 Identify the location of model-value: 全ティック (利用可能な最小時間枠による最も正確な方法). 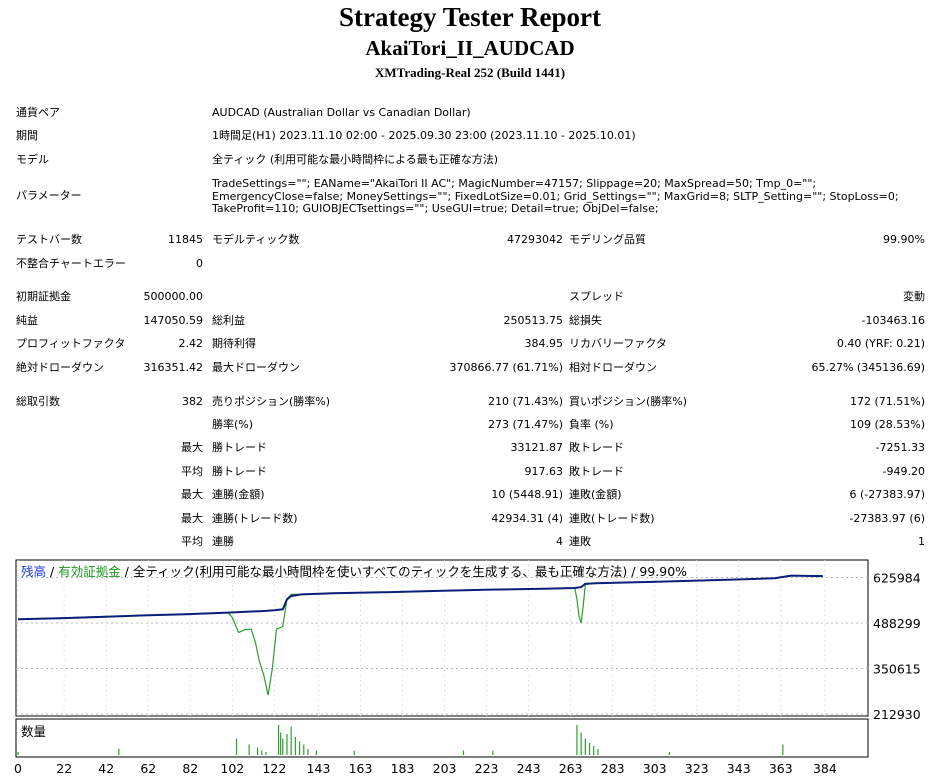
(355, 159).